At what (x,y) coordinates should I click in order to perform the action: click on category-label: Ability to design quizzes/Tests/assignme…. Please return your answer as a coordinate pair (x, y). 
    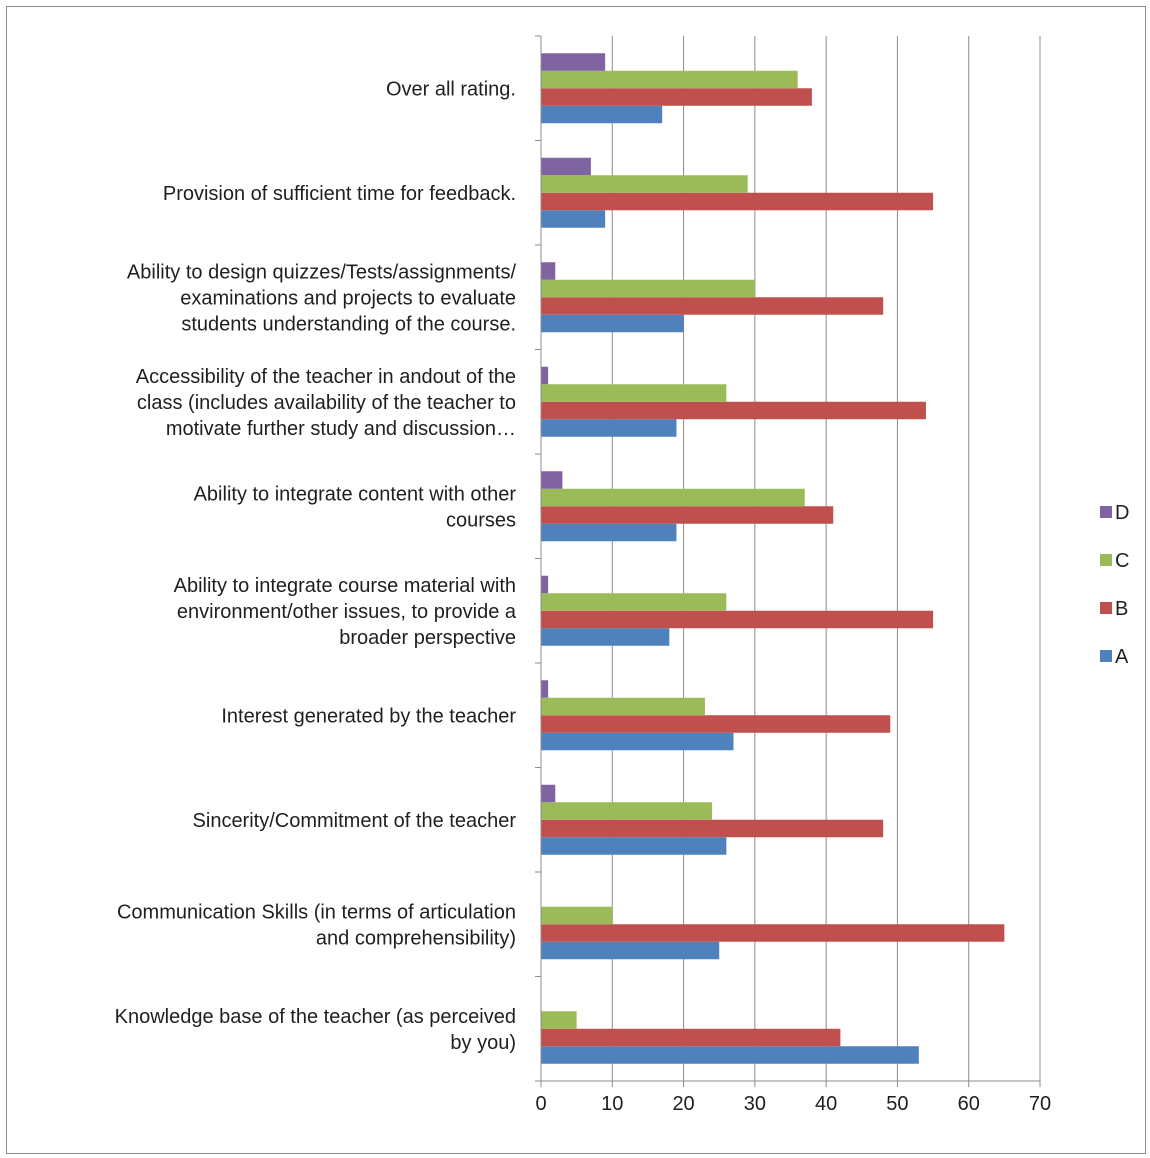
    Looking at the image, I should click on (322, 272).